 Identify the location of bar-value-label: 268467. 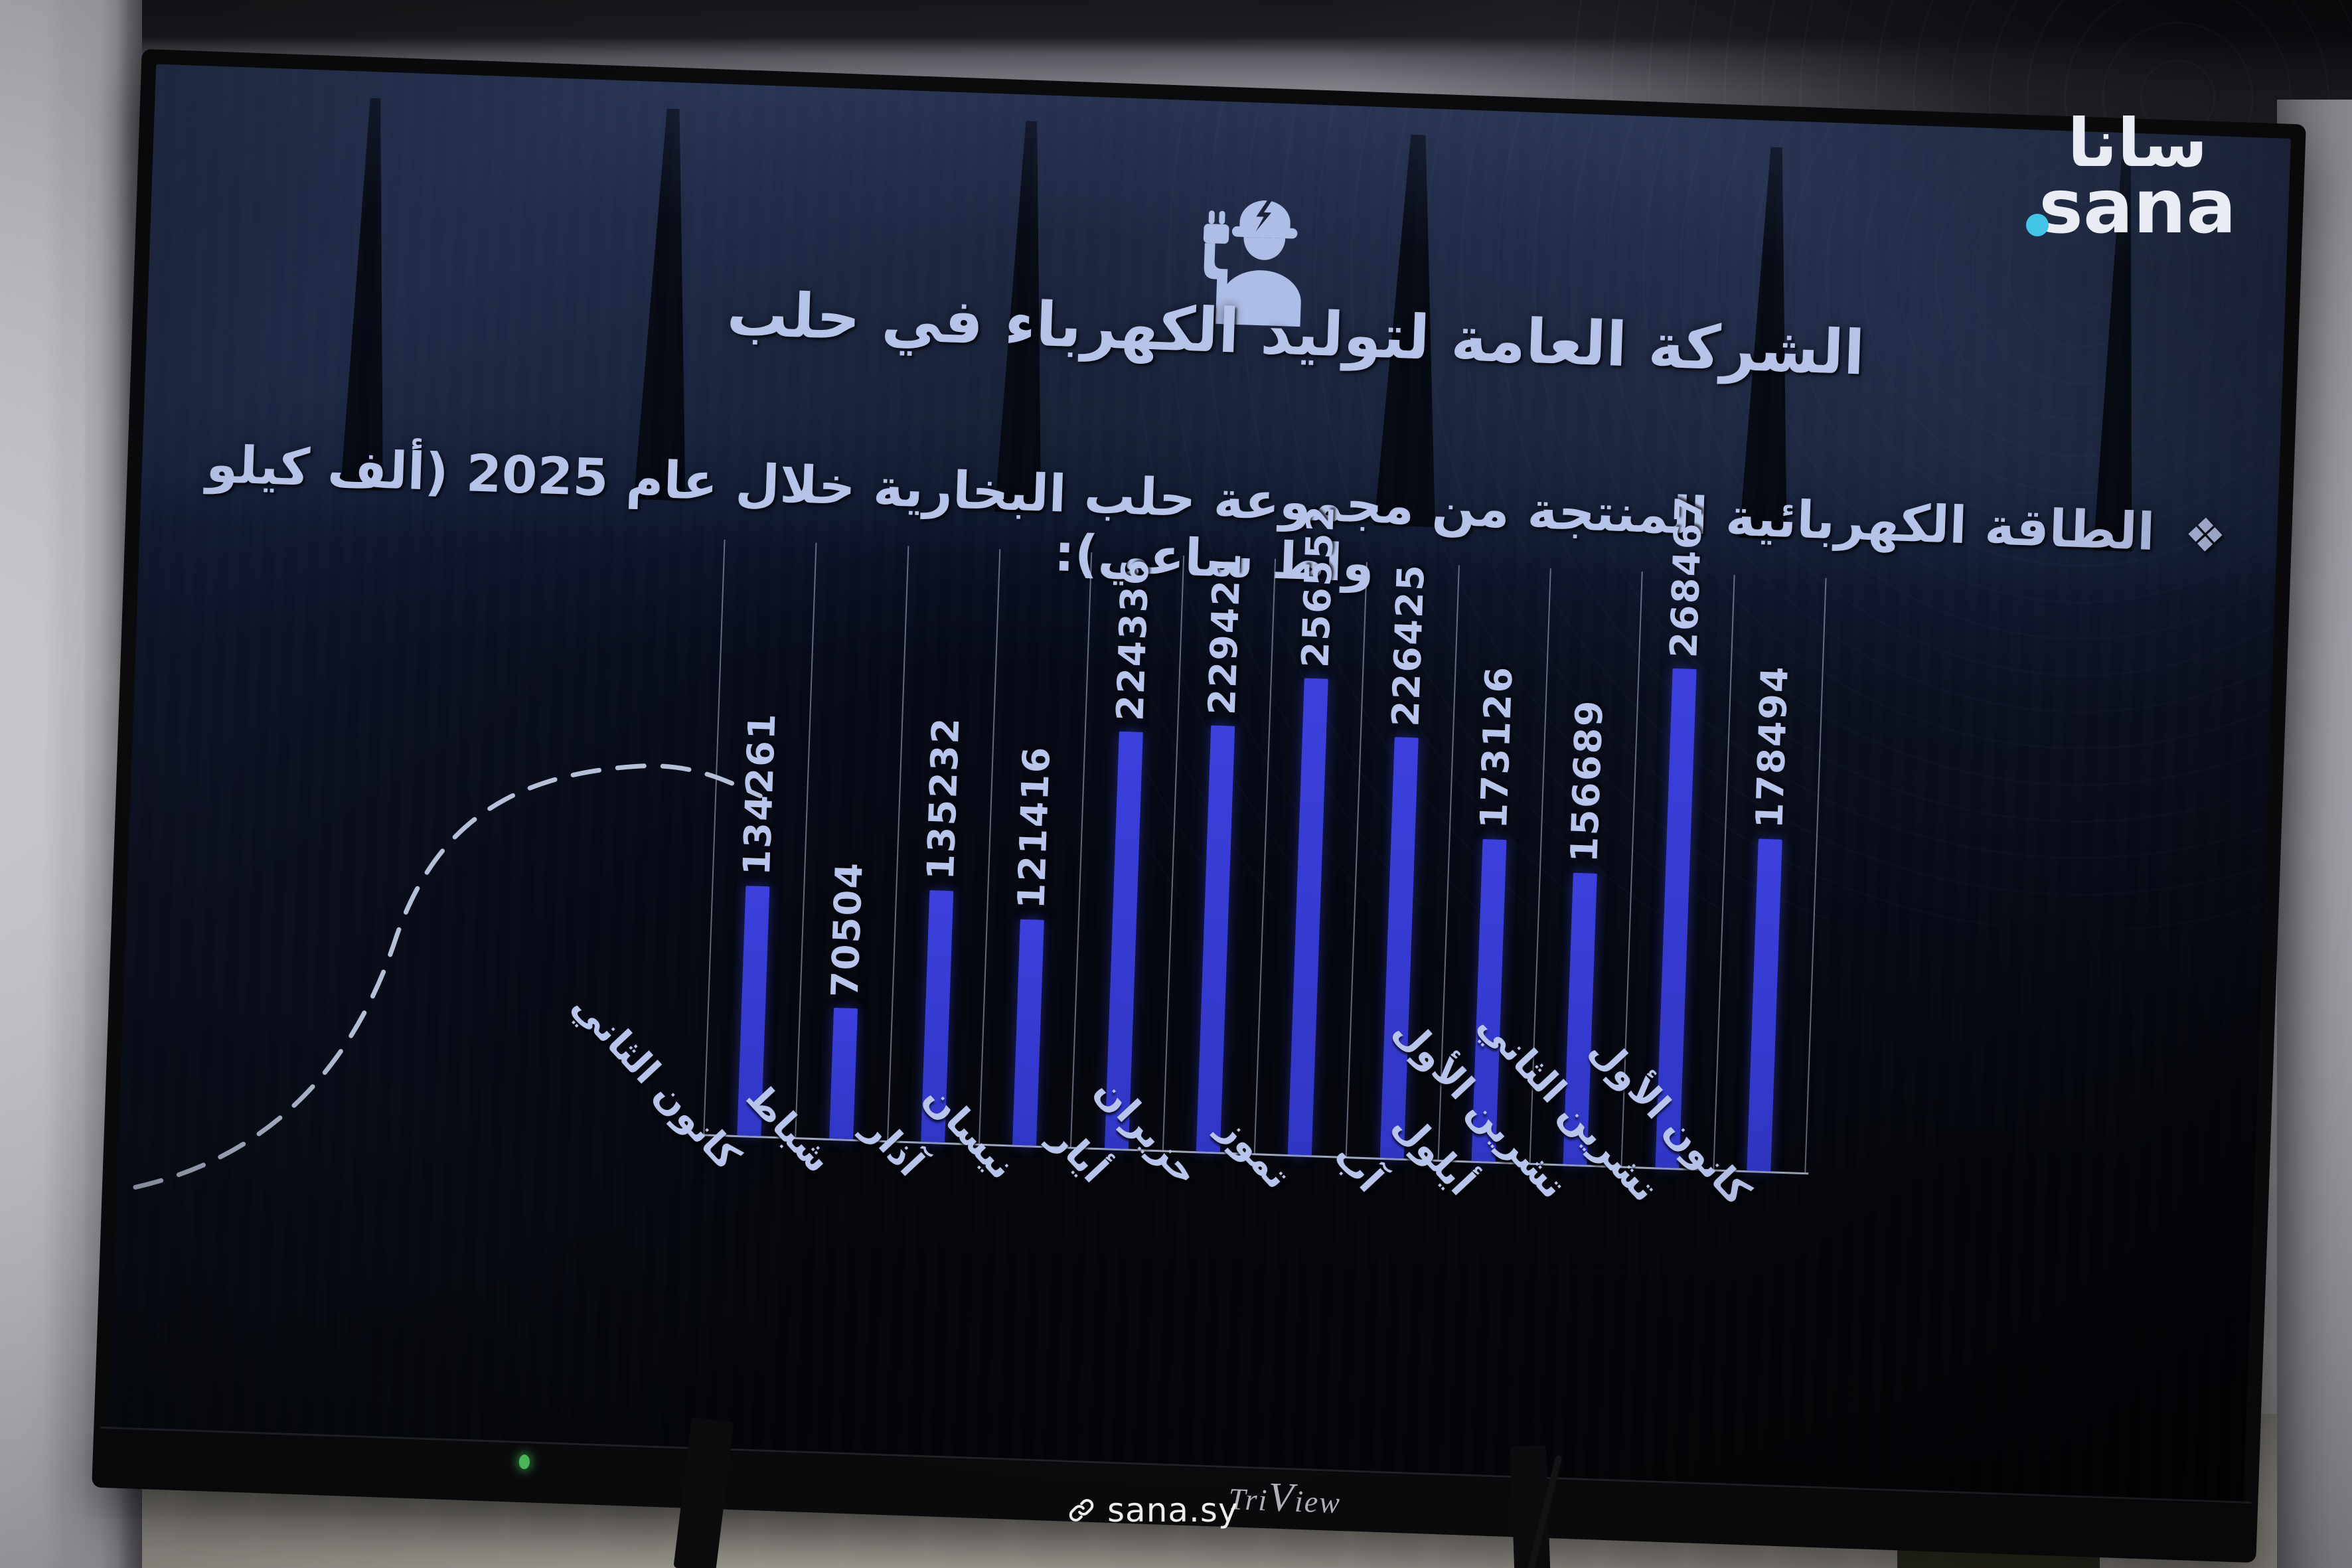
(1687, 577).